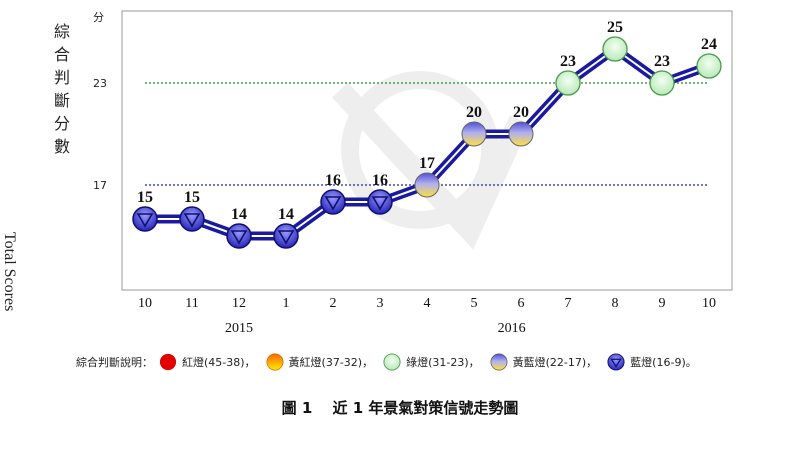 This screenshot has width=800, height=450. Describe the element at coordinates (114, 362) in the screenshot. I see `legend-title: 綜合判斷說明：` at that location.